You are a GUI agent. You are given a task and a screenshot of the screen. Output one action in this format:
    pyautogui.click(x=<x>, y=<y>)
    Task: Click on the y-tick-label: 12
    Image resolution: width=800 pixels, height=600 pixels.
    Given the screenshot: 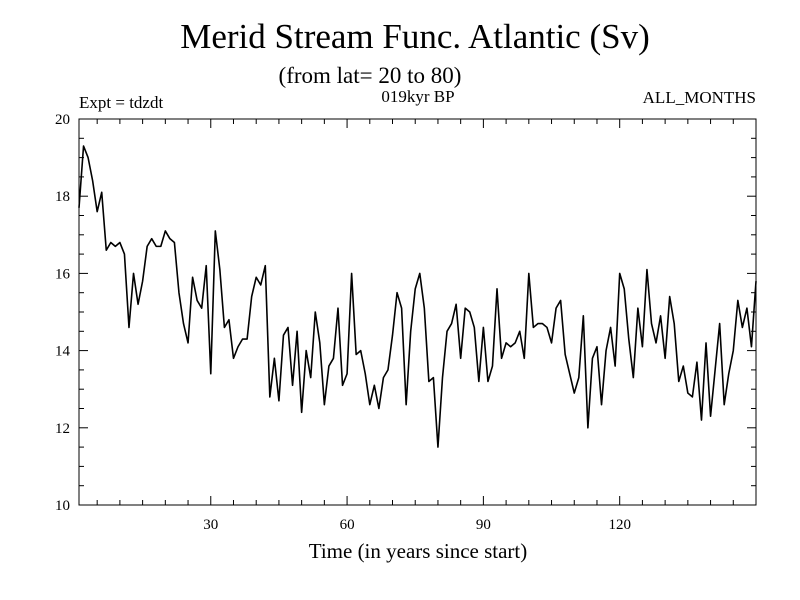 What is the action you would take?
    pyautogui.click(x=62, y=429)
    